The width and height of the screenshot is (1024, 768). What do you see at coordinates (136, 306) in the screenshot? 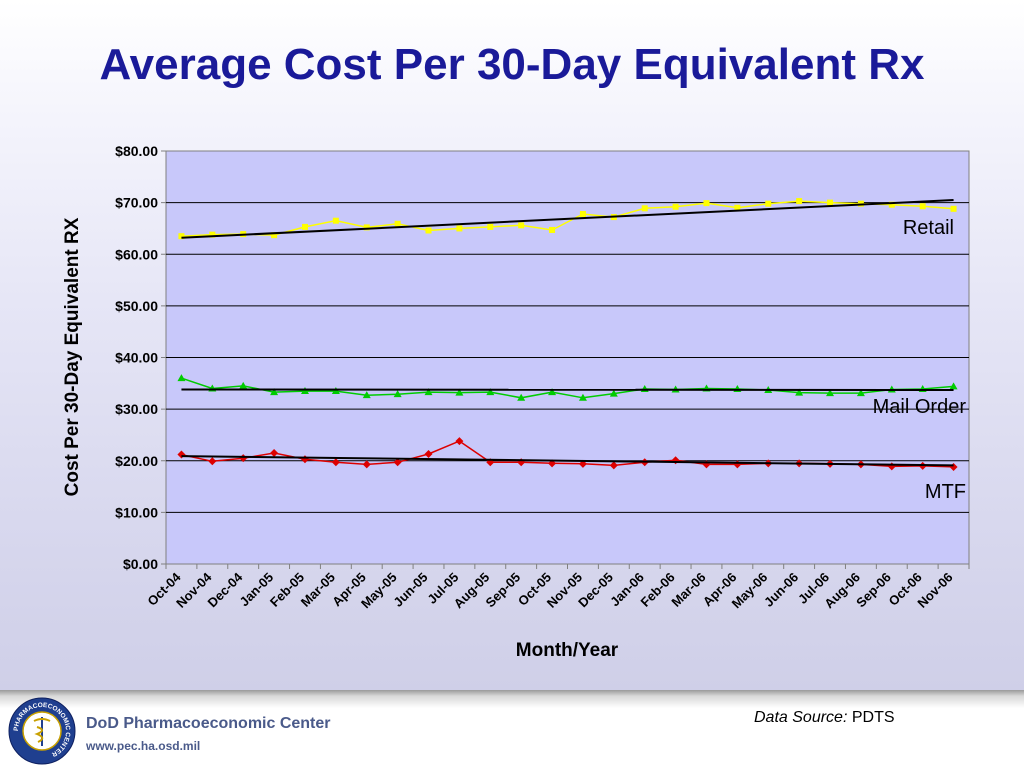
I see `y-tick-label: $50.00` at bounding box center [136, 306].